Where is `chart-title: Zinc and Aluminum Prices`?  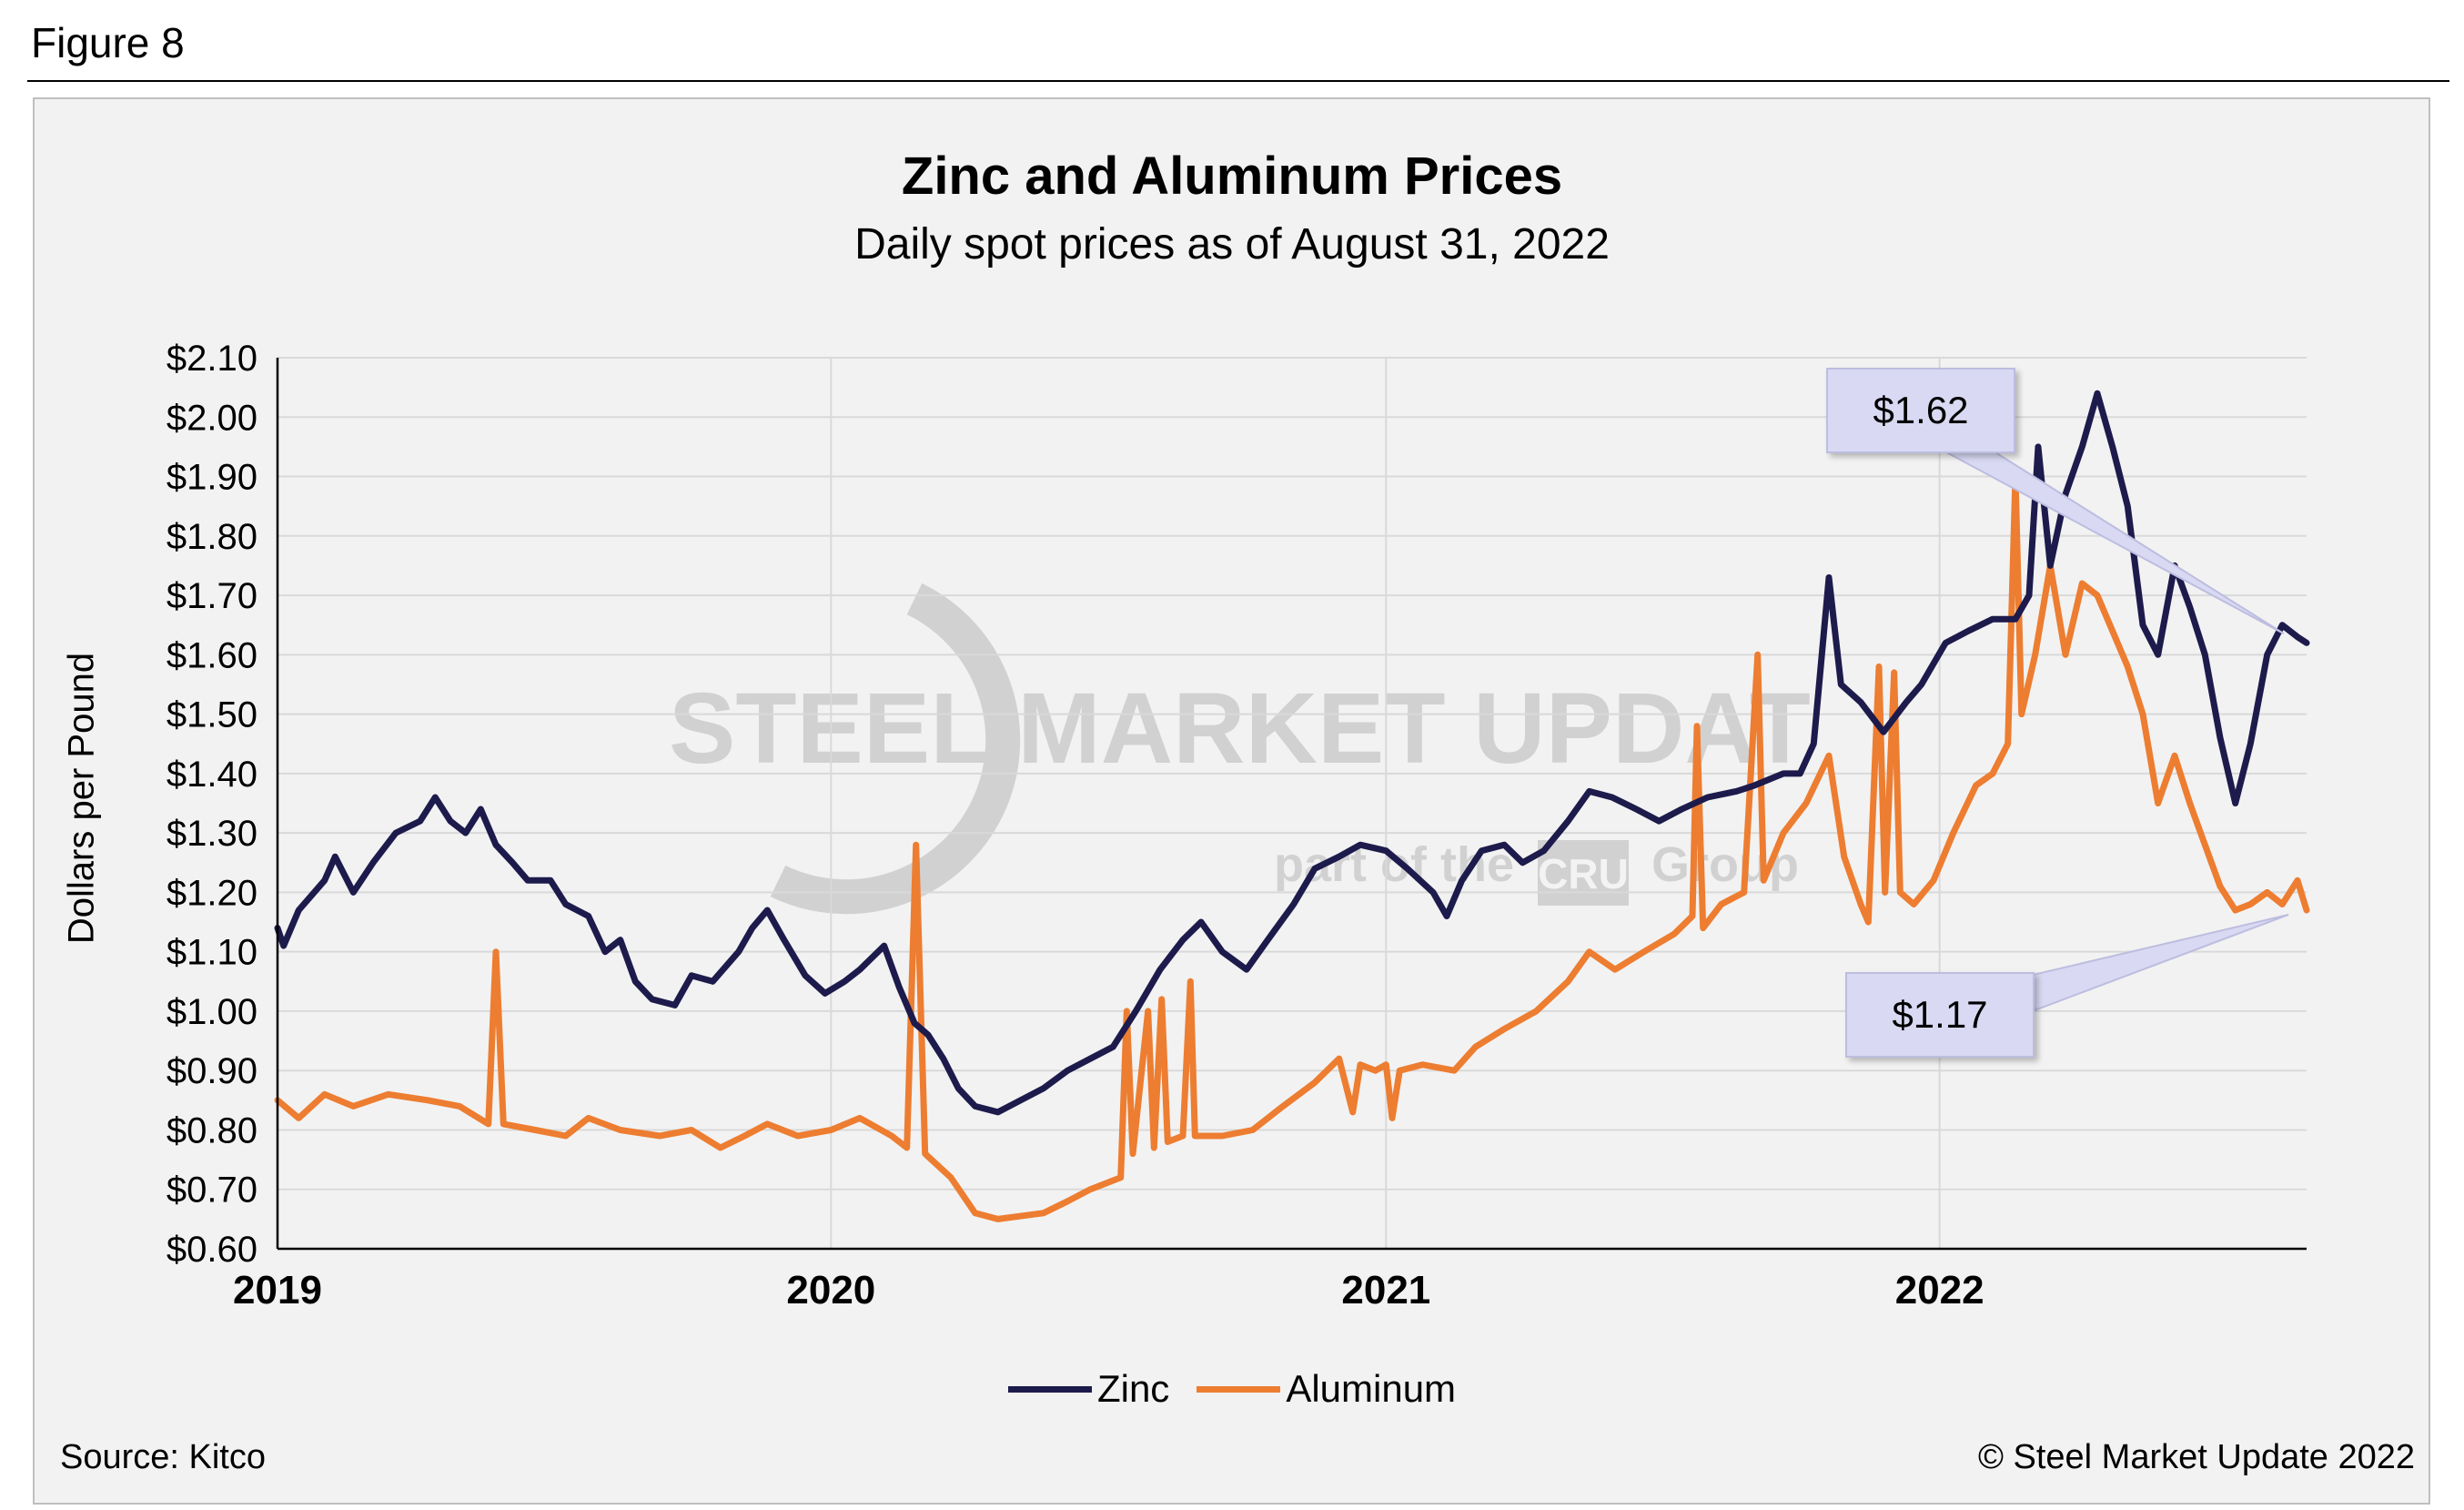
chart-title: Zinc and Aluminum Prices is located at coordinates (1232, 177).